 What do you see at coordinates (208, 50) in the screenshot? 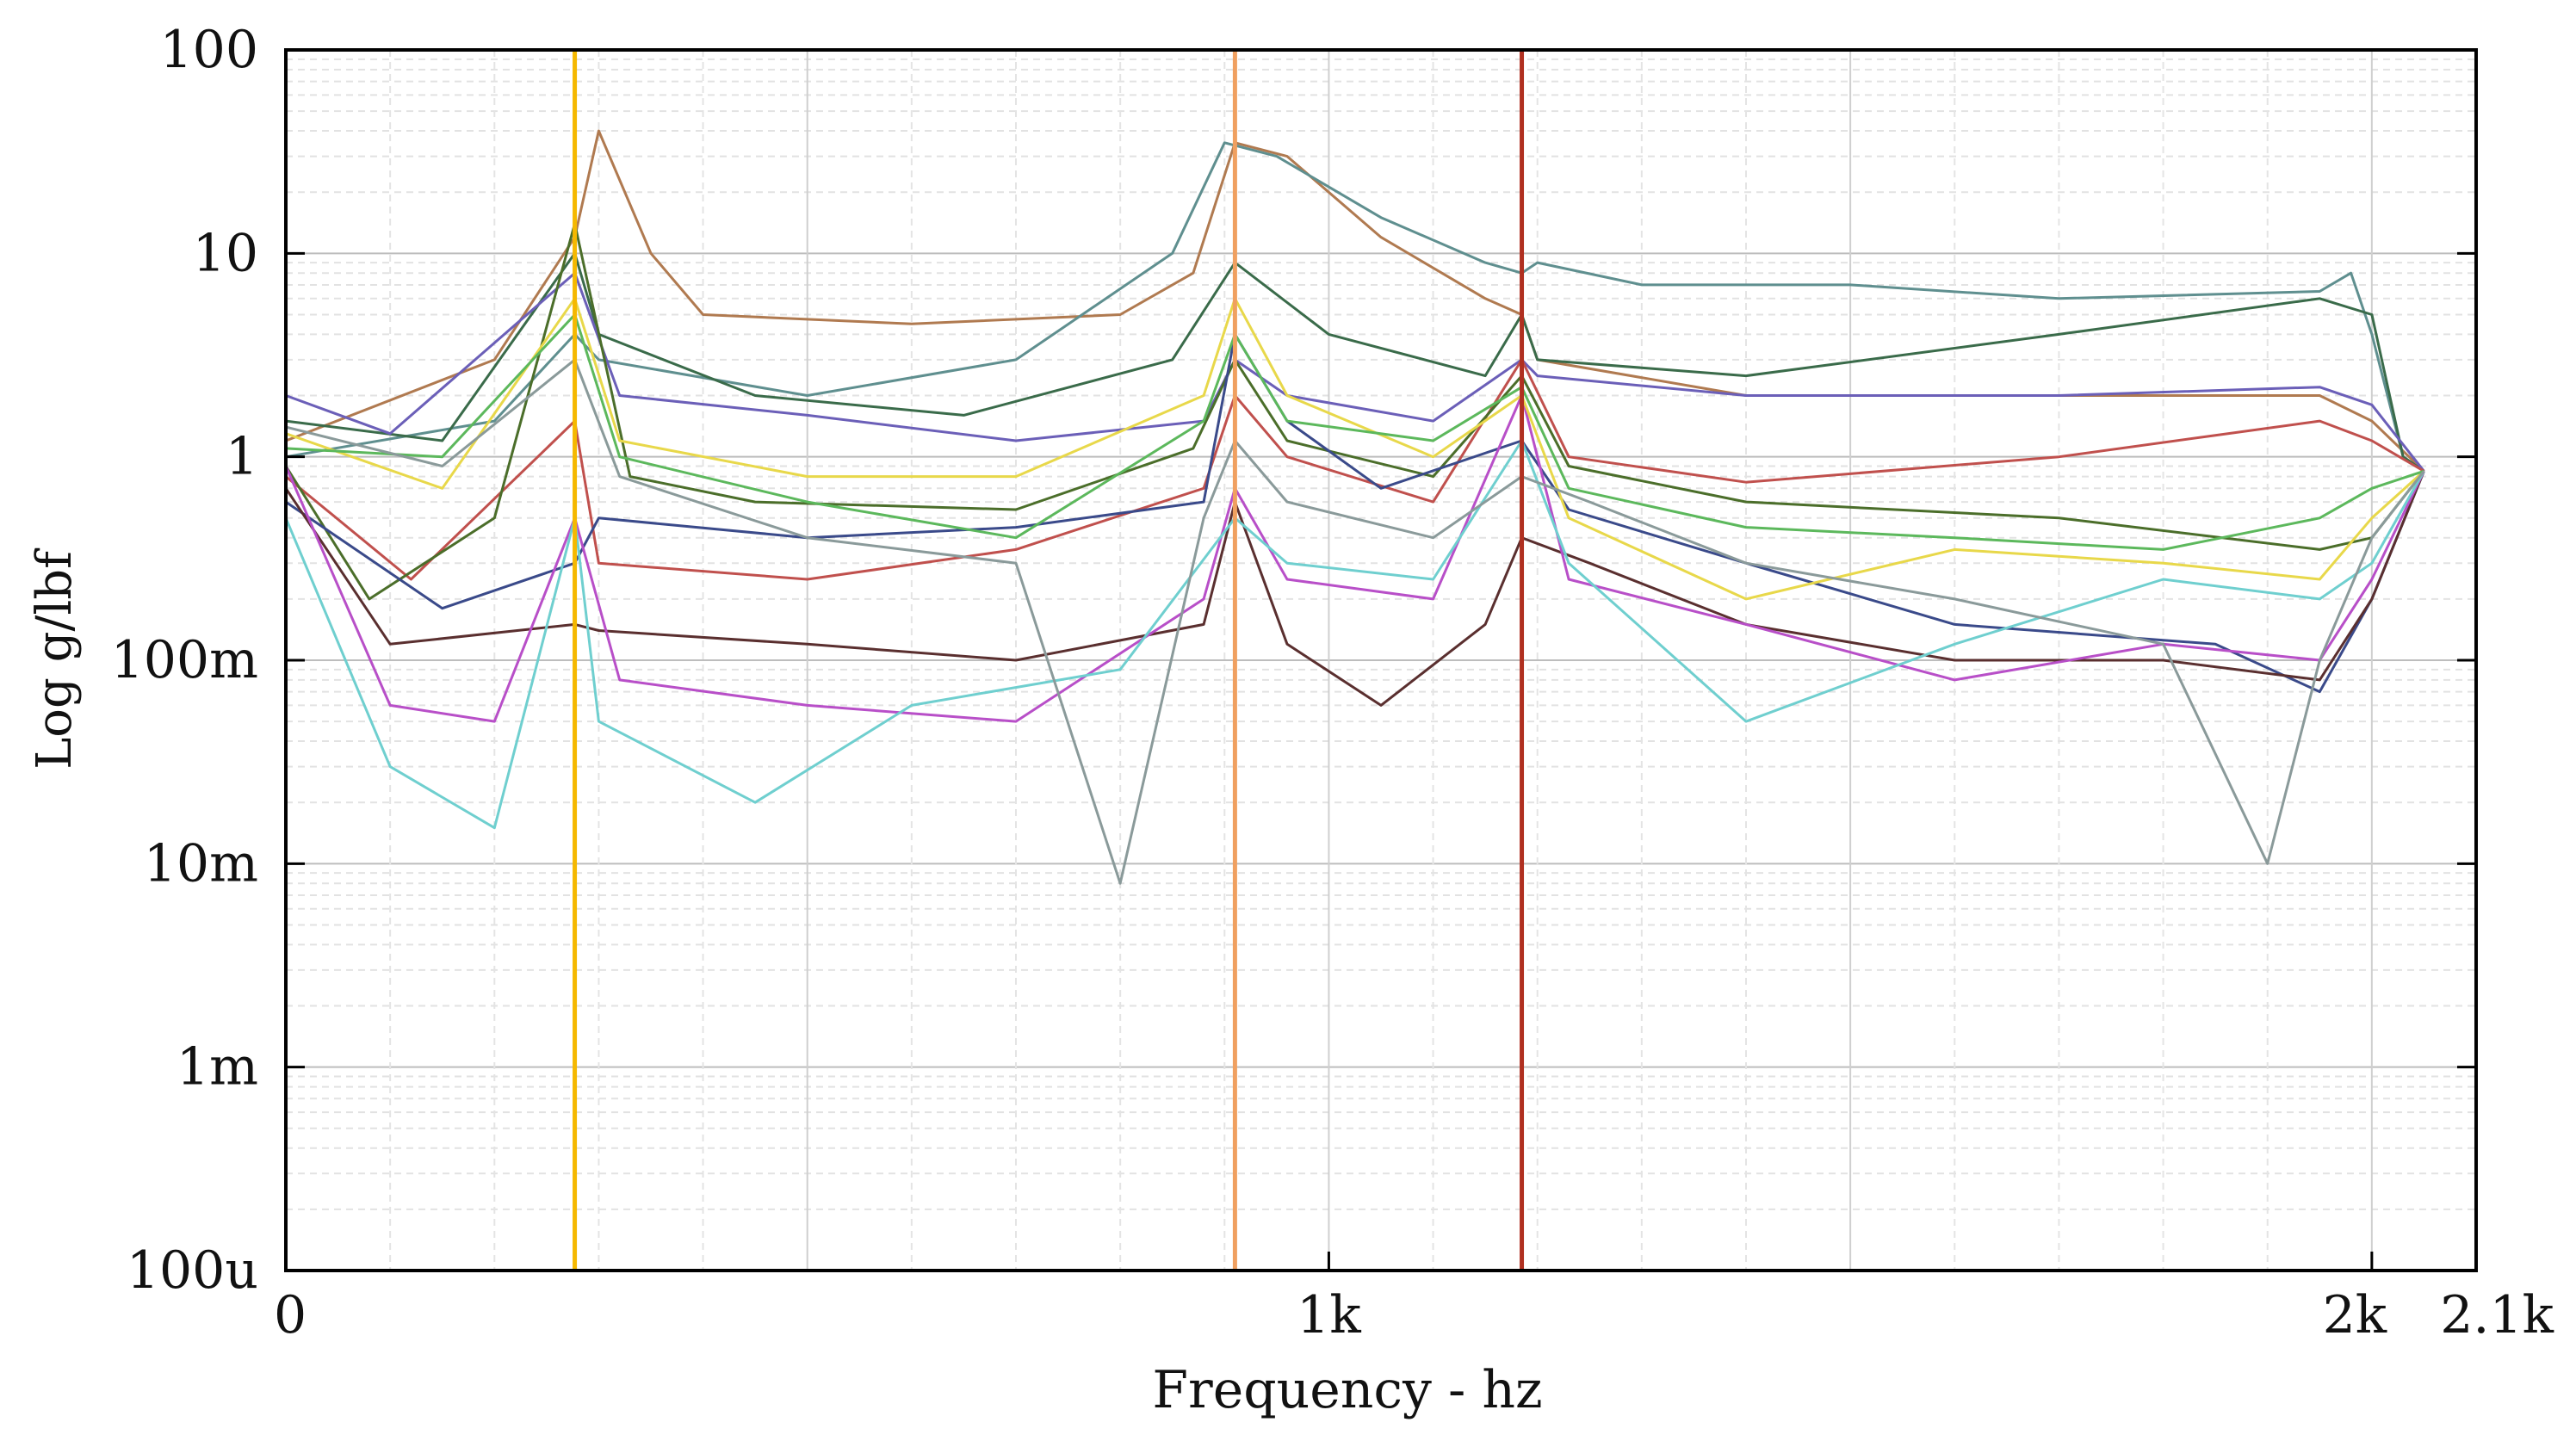
I see `y-tick-label: 100` at bounding box center [208, 50].